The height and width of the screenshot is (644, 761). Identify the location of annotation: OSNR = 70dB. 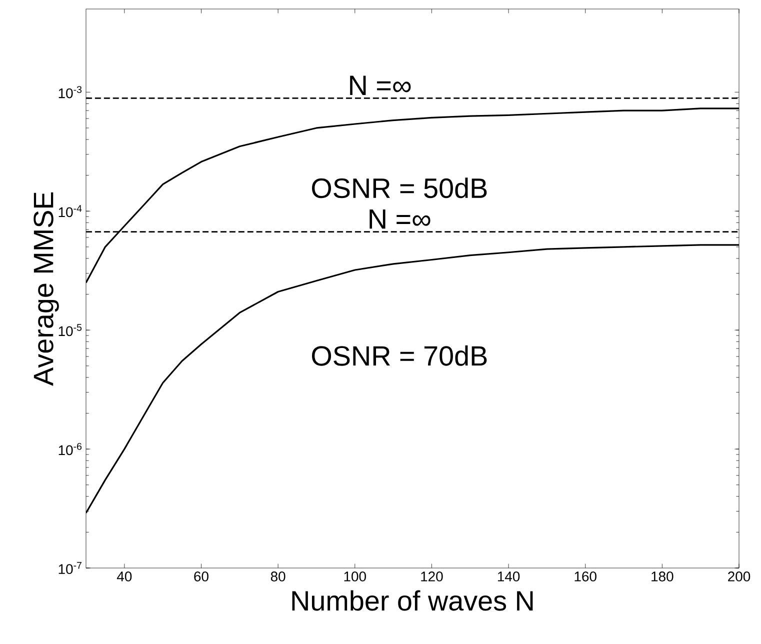
(399, 355).